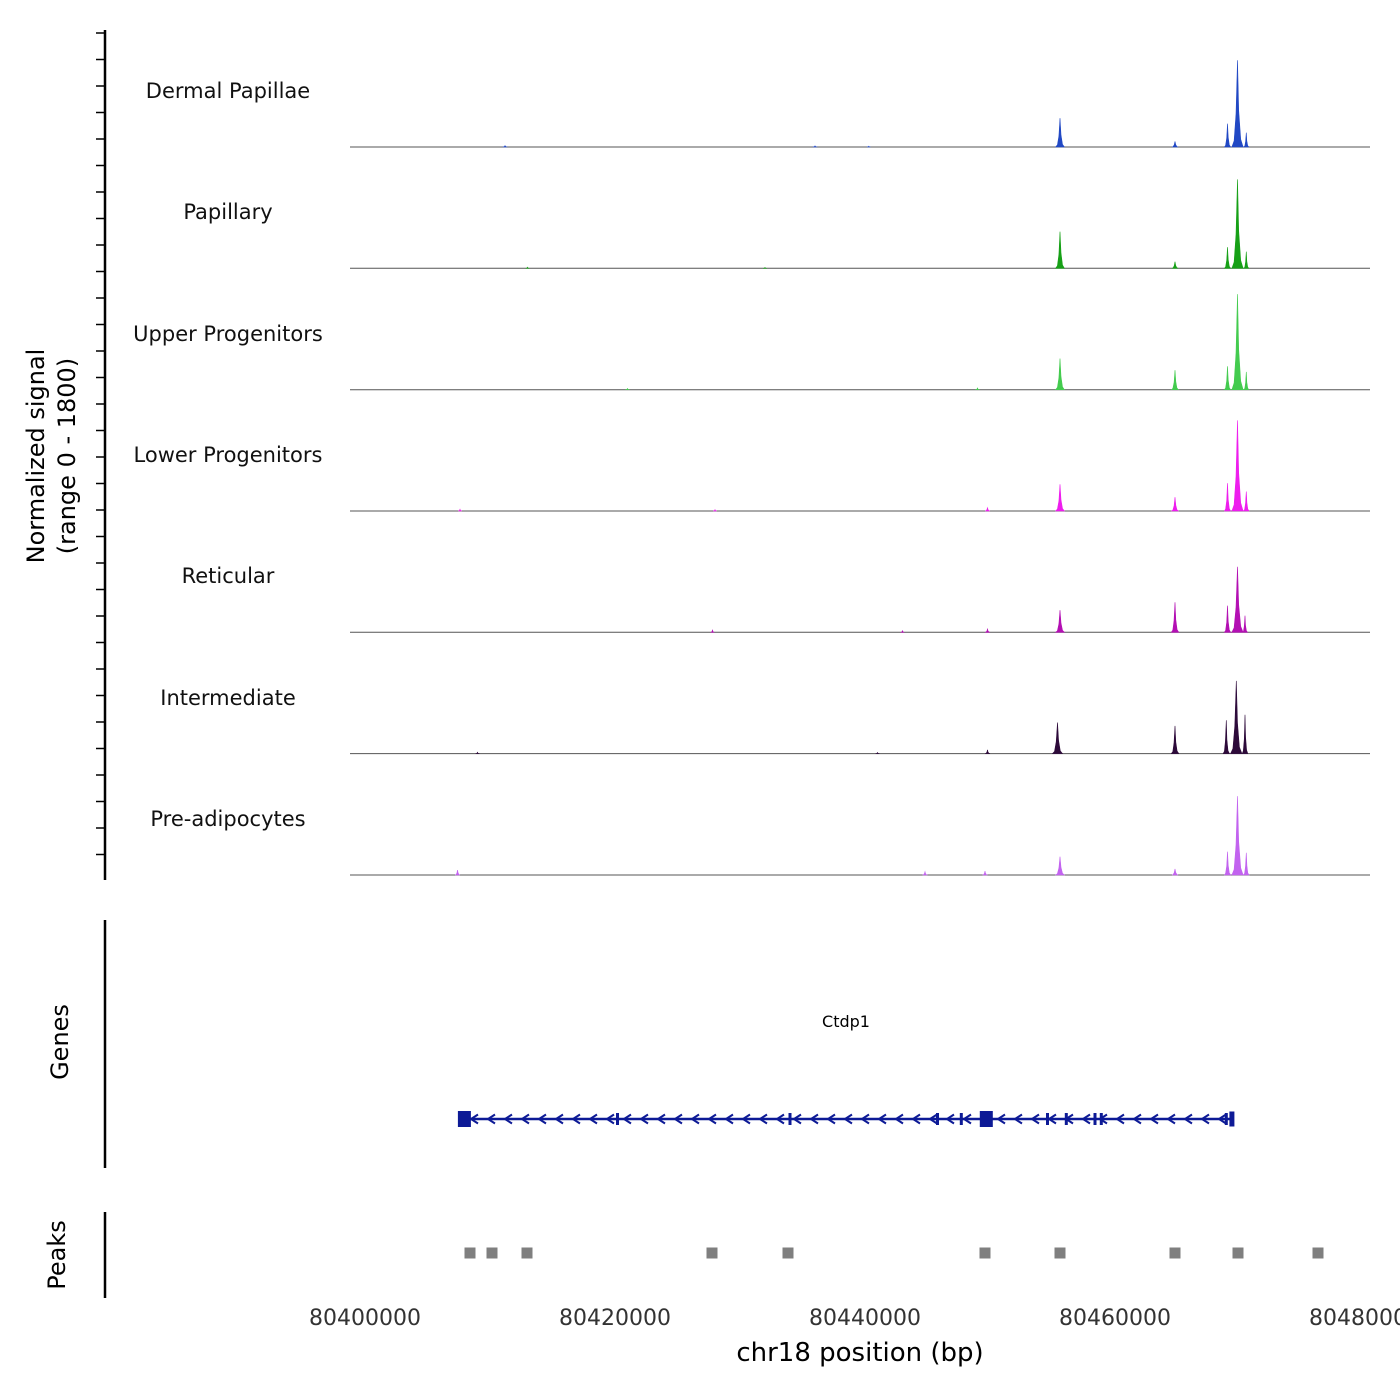  I want to click on y-axis-label-line2: (range 0 - 1800), so click(67, 456).